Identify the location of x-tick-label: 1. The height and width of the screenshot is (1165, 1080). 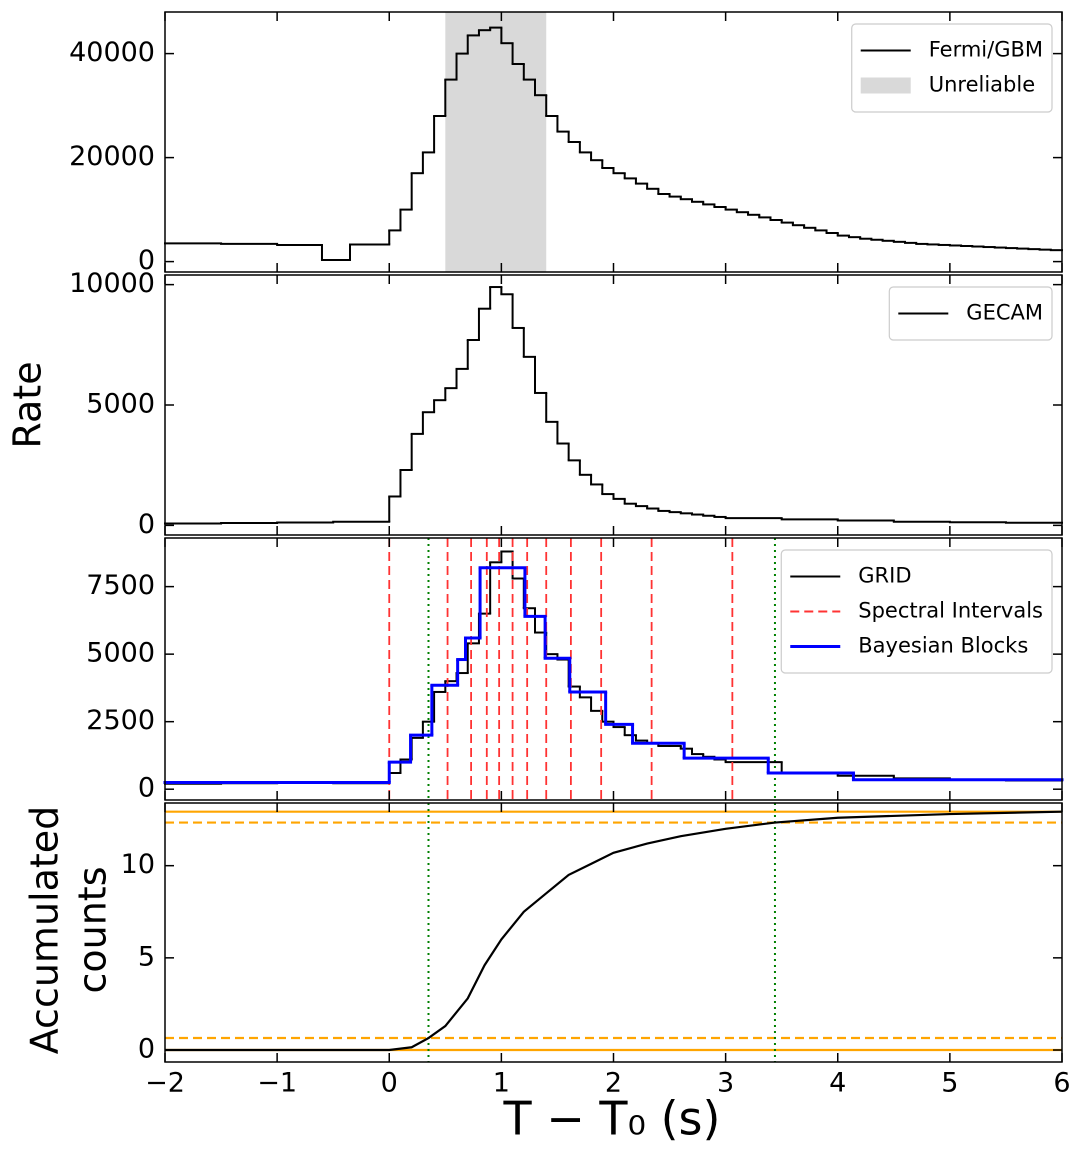
(501, 1083).